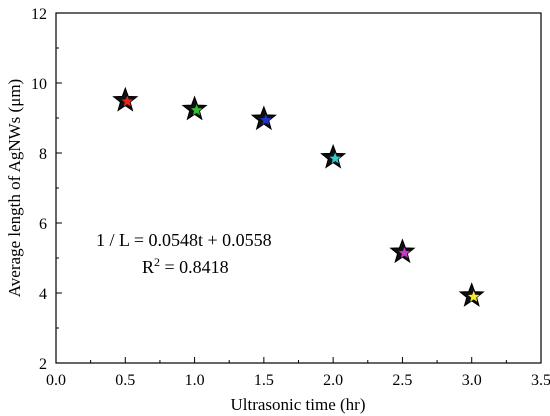  Describe the element at coordinates (43, 364) in the screenshot. I see `y-tick-label: 2` at that location.